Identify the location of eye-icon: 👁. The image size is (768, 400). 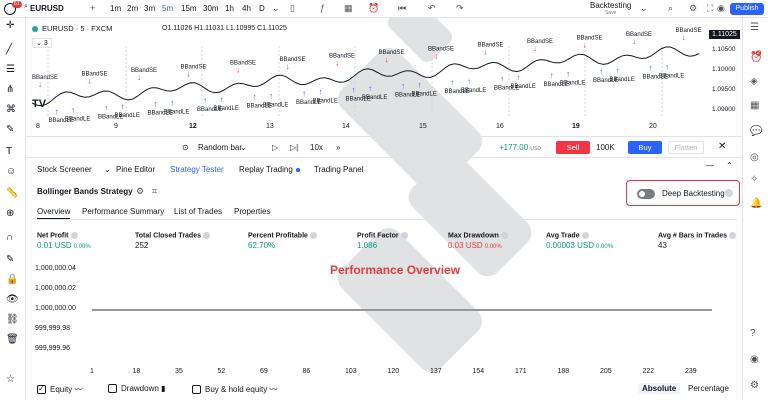
(12, 299).